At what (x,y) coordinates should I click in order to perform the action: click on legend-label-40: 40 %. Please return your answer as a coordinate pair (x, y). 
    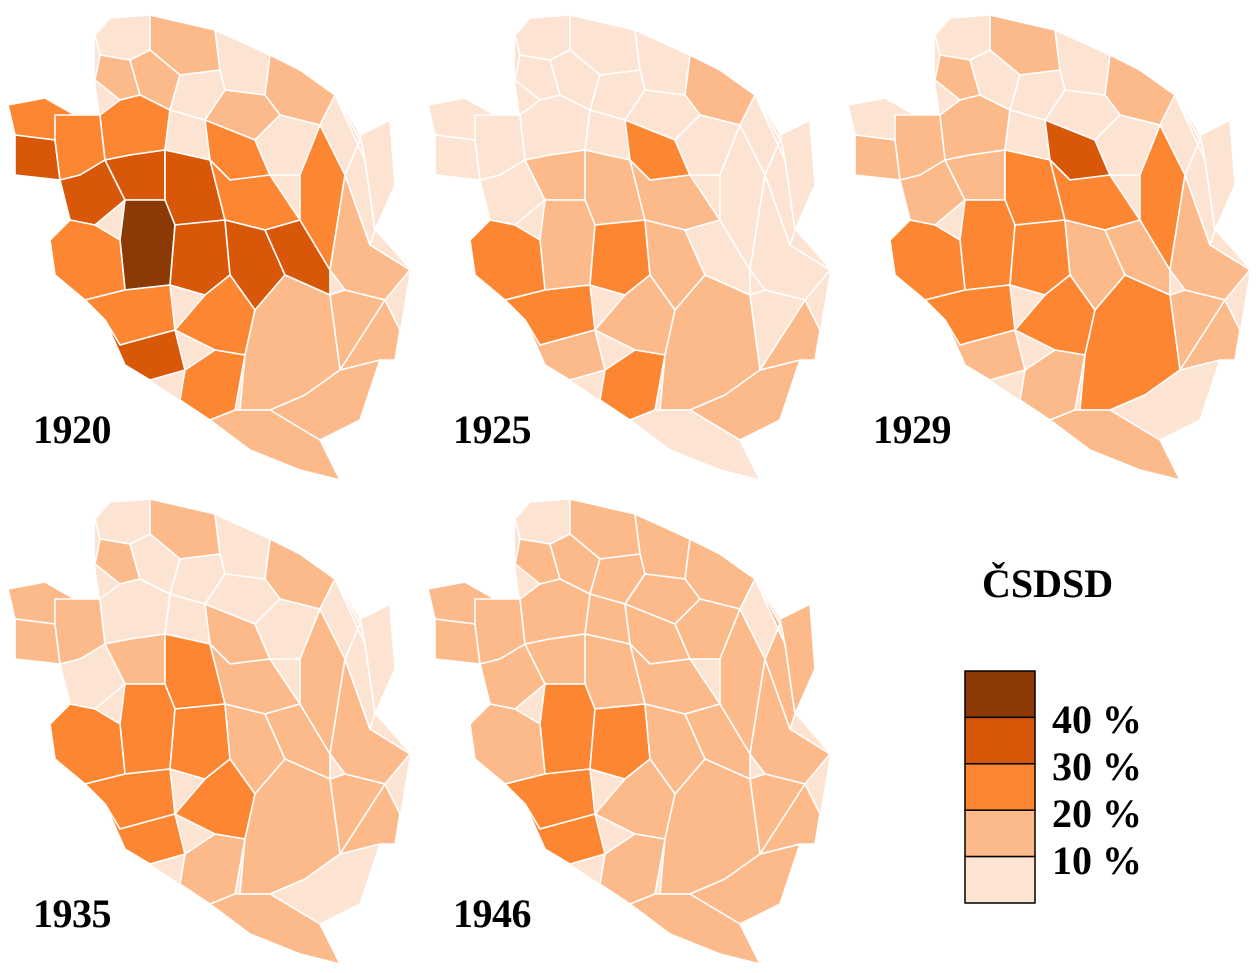
    Looking at the image, I should click on (1097, 719).